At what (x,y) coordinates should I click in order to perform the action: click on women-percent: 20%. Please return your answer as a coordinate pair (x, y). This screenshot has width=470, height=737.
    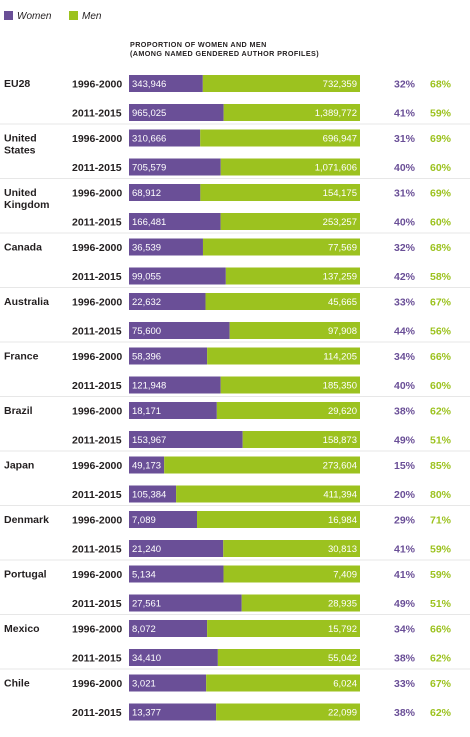
    Looking at the image, I should click on (405, 495).